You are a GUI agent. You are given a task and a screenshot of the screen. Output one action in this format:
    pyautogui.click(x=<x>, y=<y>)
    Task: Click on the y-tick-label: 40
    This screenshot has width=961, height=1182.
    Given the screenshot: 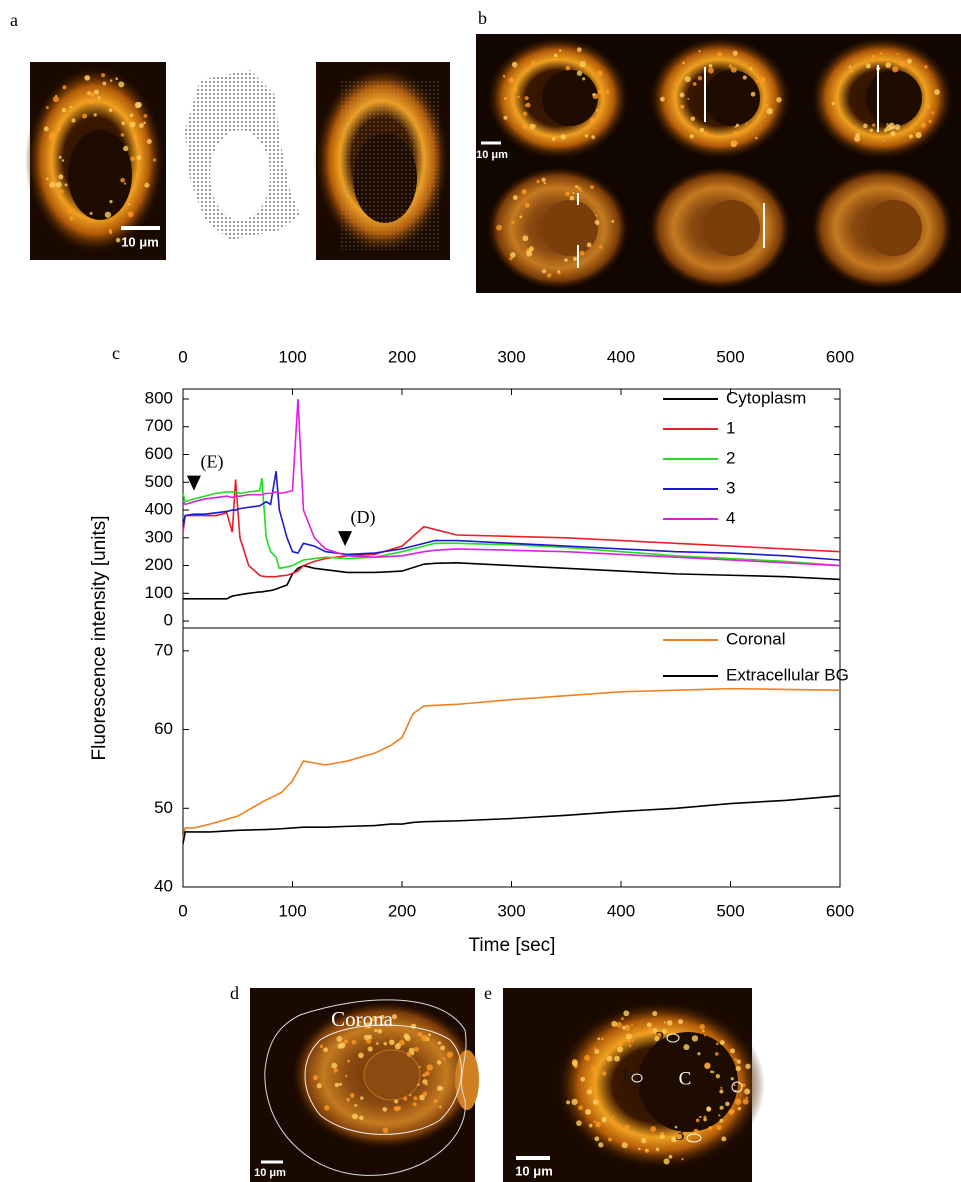 What is the action you would take?
    pyautogui.click(x=163, y=885)
    